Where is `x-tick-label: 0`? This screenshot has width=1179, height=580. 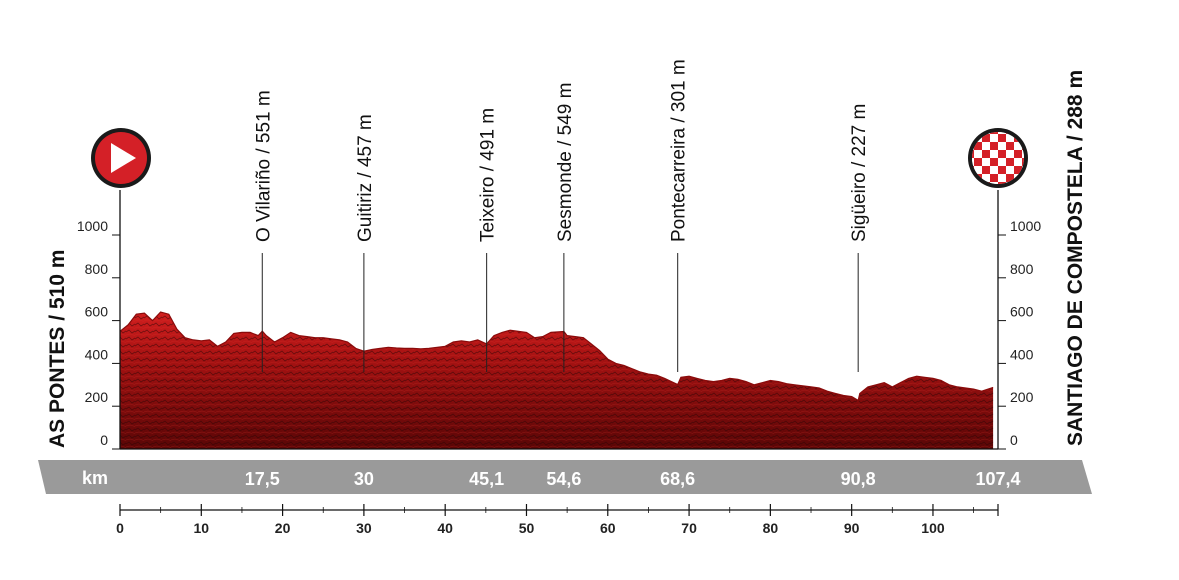 x-tick-label: 0 is located at coordinates (120, 528).